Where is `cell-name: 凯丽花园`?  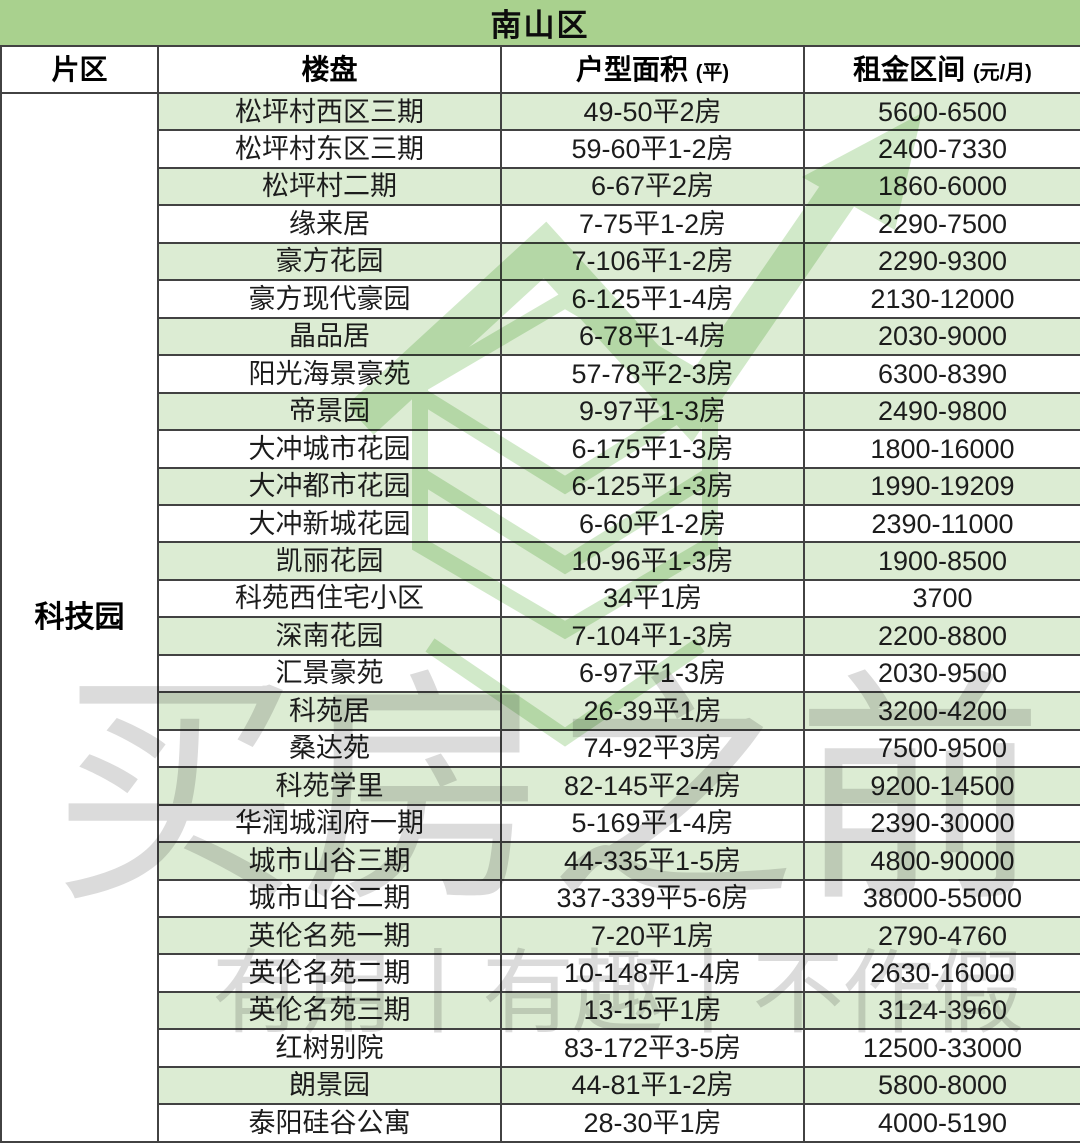
cell-name: 凯丽花园 is located at coordinates (329, 561).